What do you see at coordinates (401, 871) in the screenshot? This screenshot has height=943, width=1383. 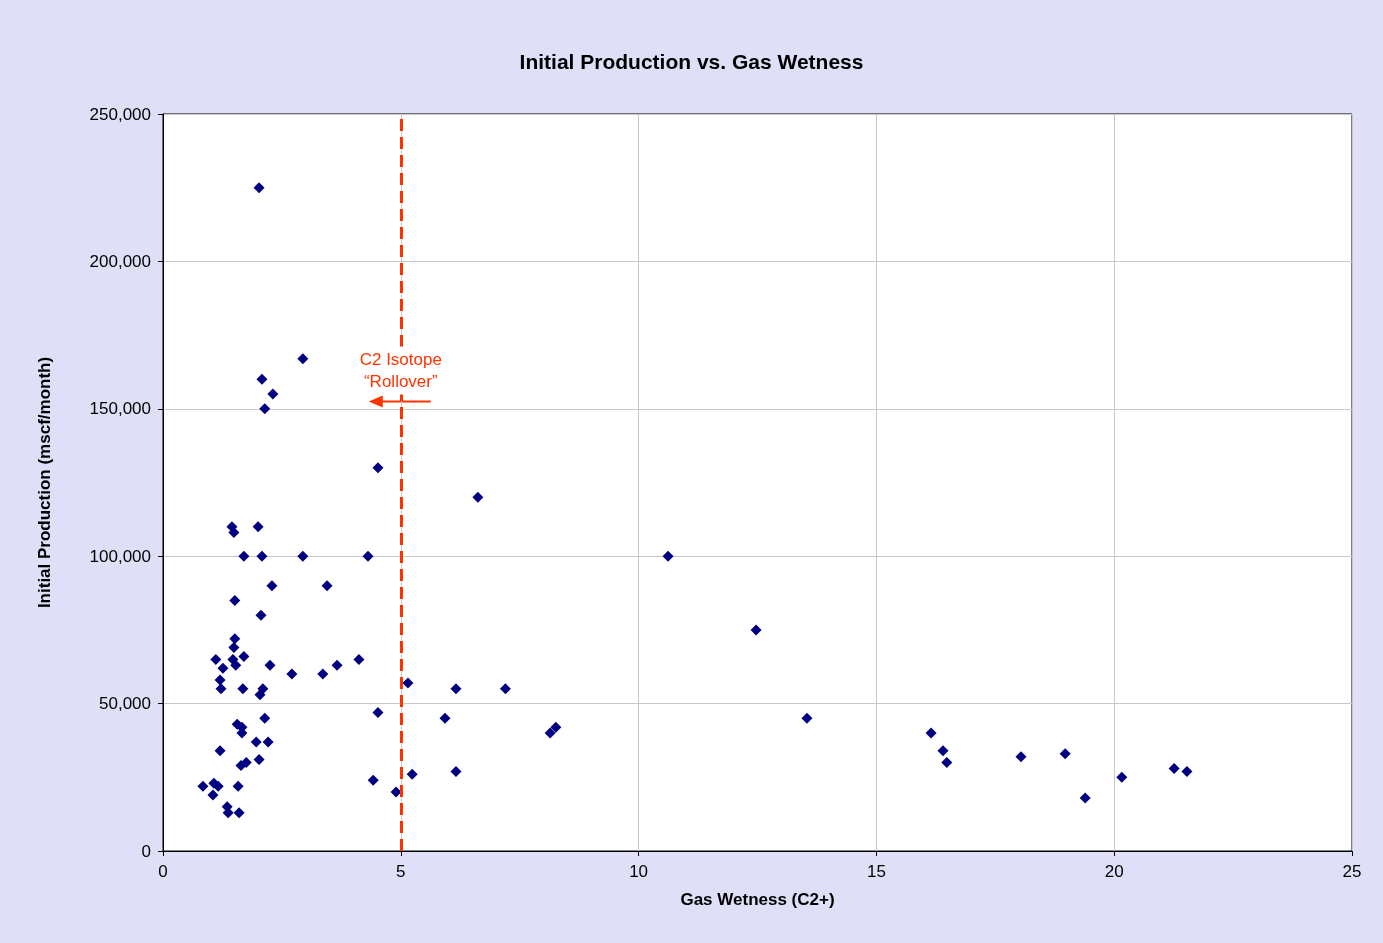 I see `x-tick-label: 5` at bounding box center [401, 871].